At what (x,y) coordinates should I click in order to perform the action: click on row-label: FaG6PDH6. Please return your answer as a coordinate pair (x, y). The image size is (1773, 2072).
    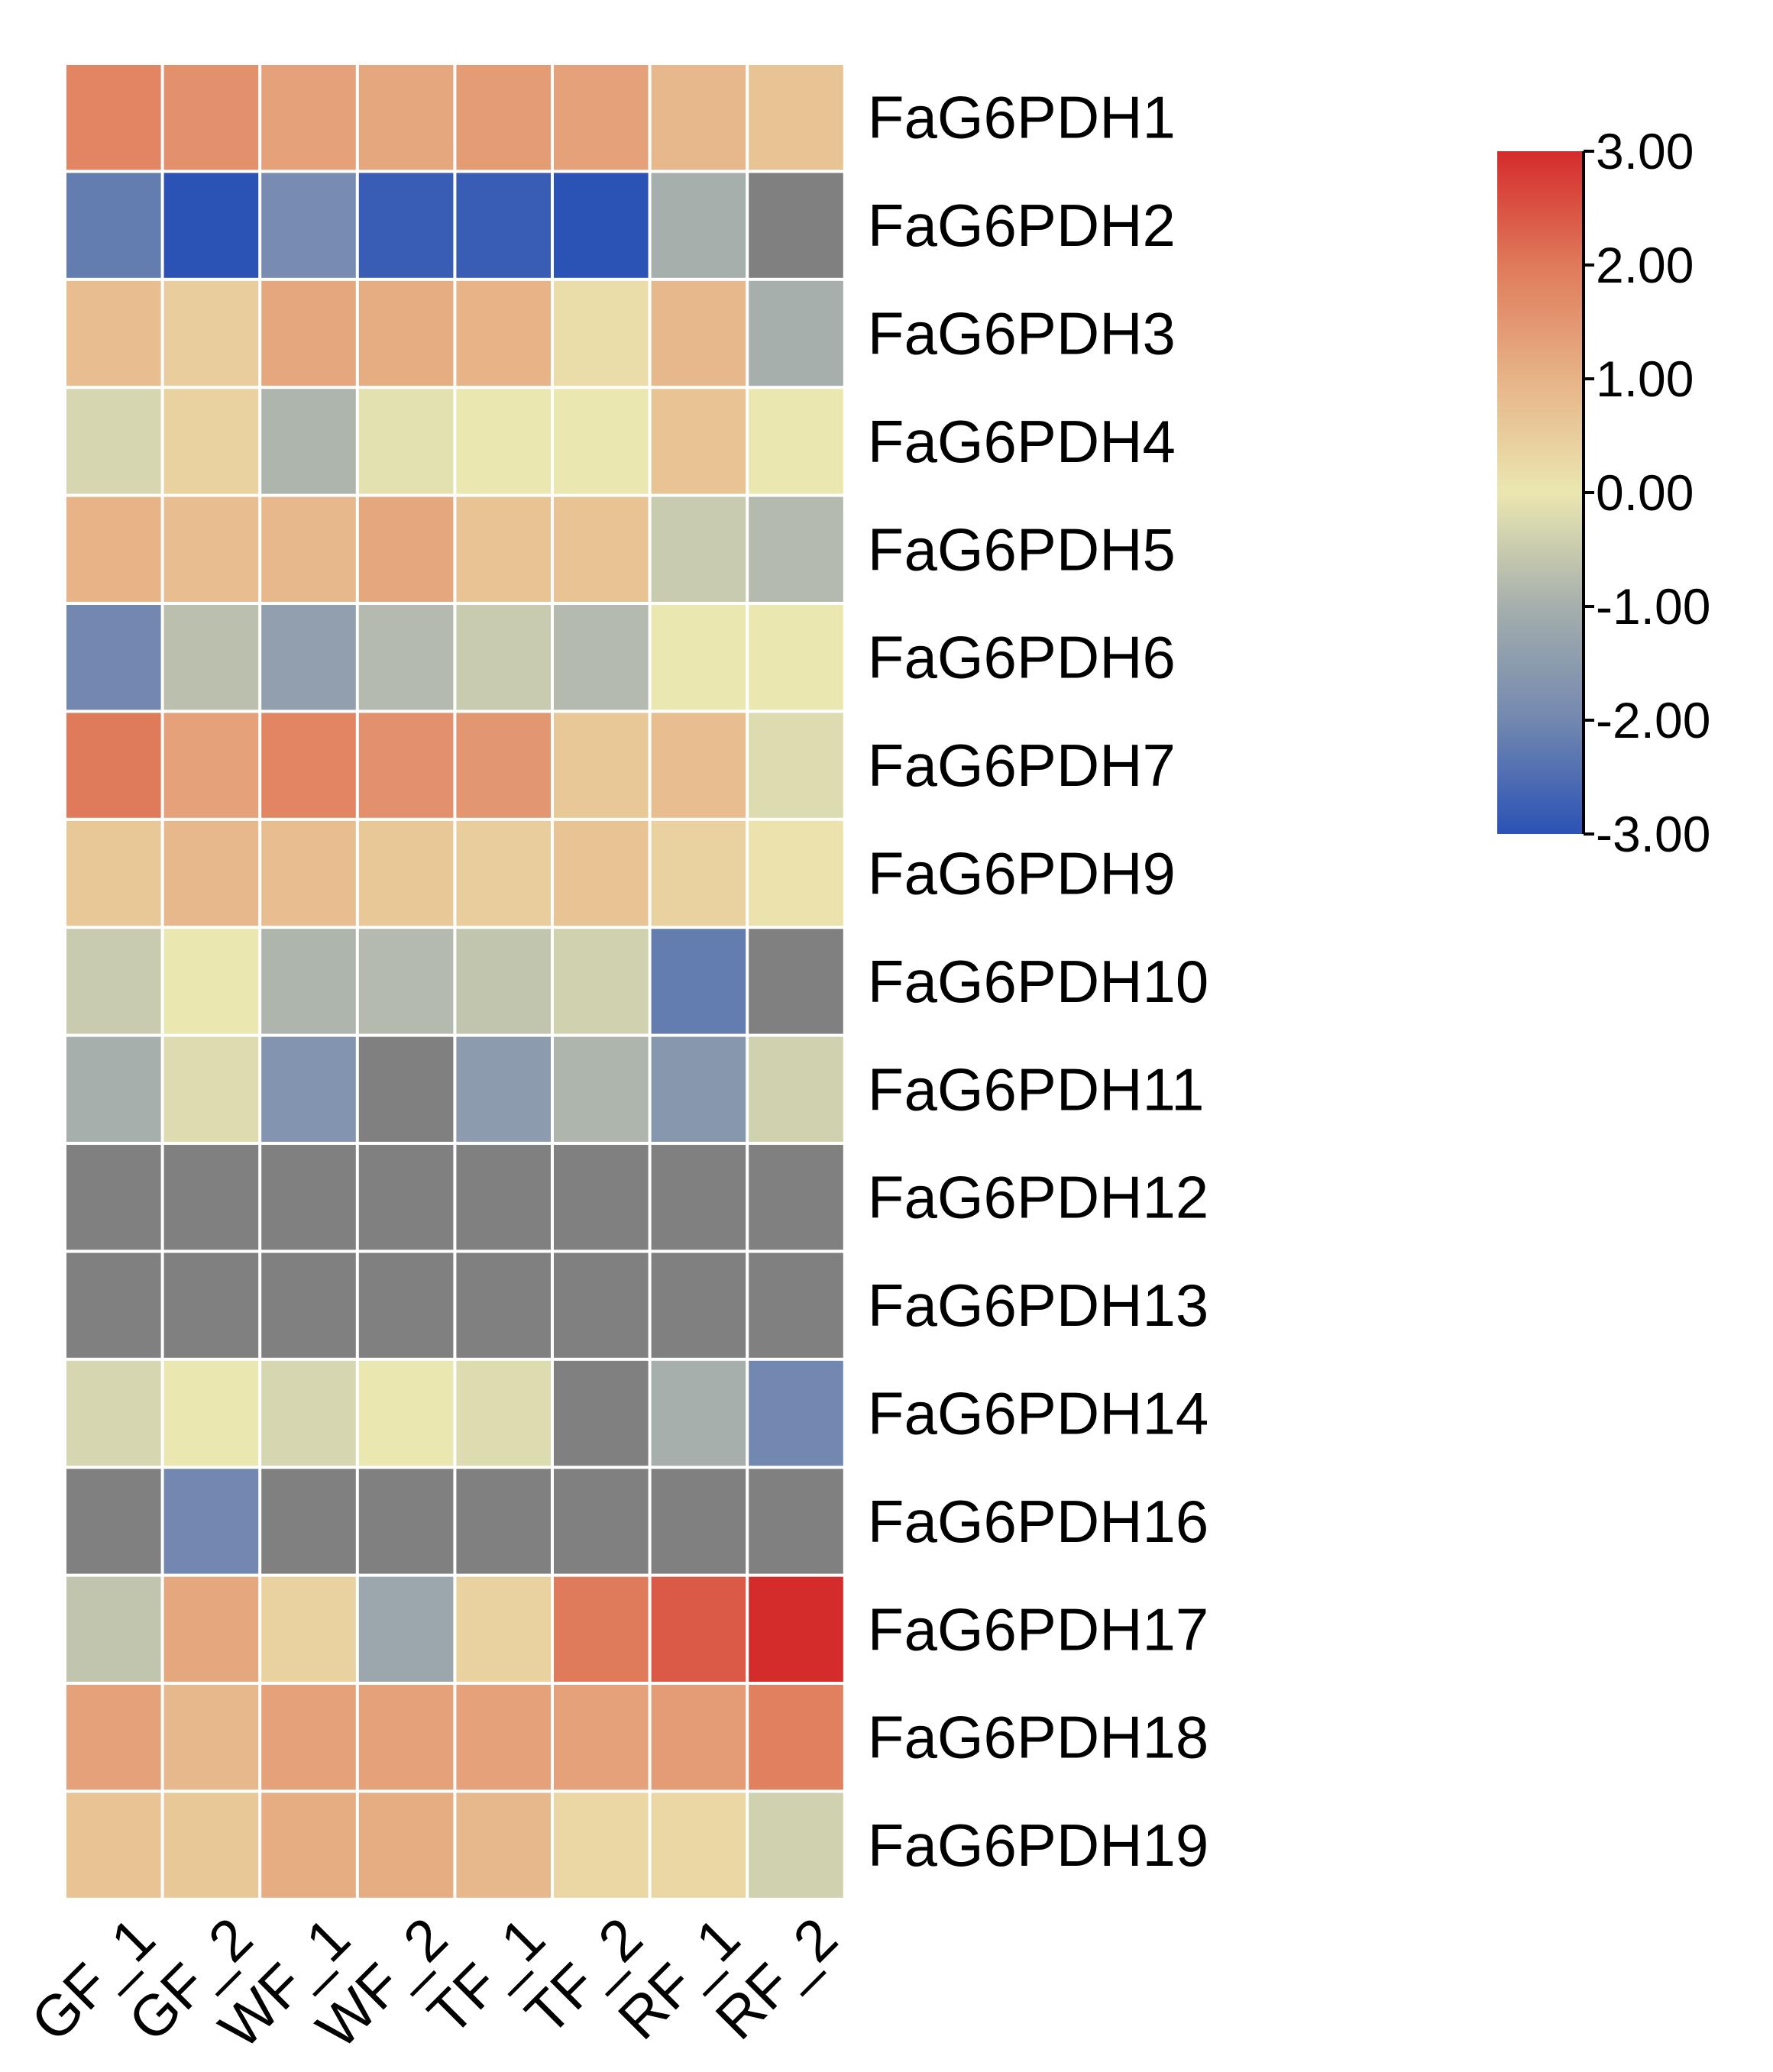
    Looking at the image, I should click on (1022, 657).